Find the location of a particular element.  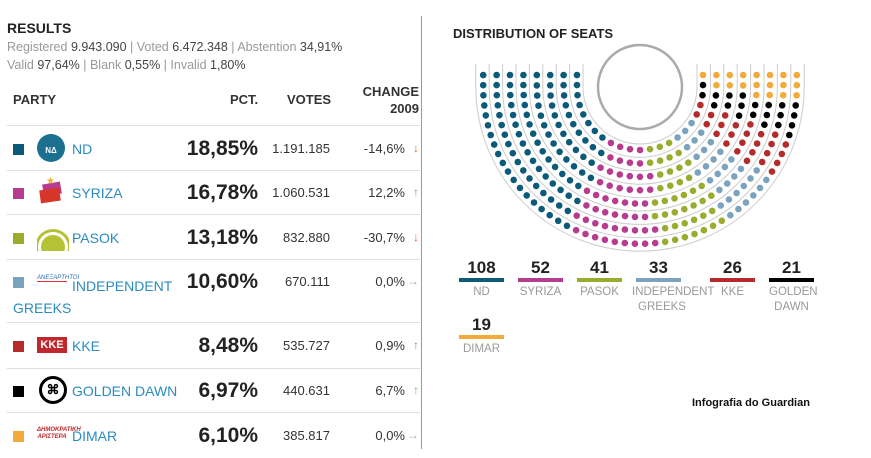

party-change: 12,2% is located at coordinates (386, 192).